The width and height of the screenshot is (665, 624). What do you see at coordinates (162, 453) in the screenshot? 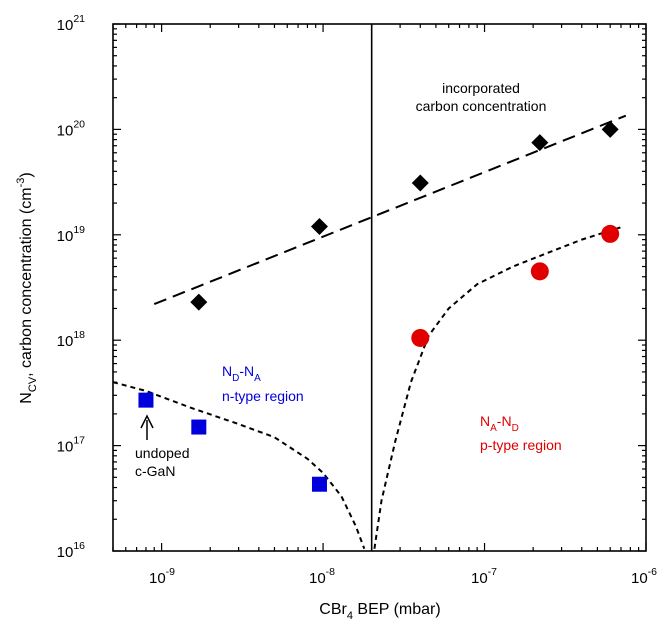
I see `svg-text: undoped` at bounding box center [162, 453].